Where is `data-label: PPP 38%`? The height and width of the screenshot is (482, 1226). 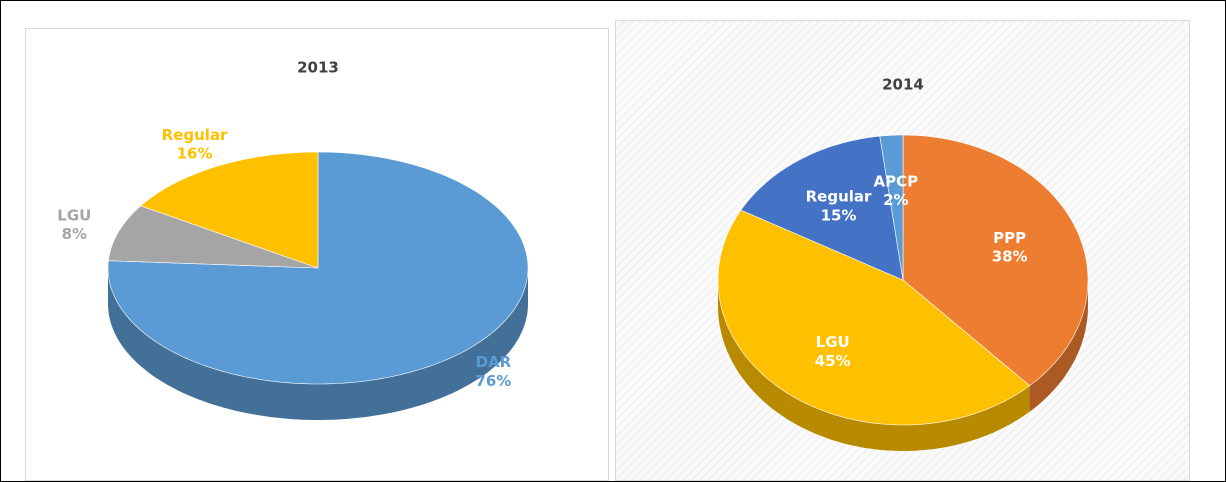 data-label: PPP 38% is located at coordinates (1010, 246).